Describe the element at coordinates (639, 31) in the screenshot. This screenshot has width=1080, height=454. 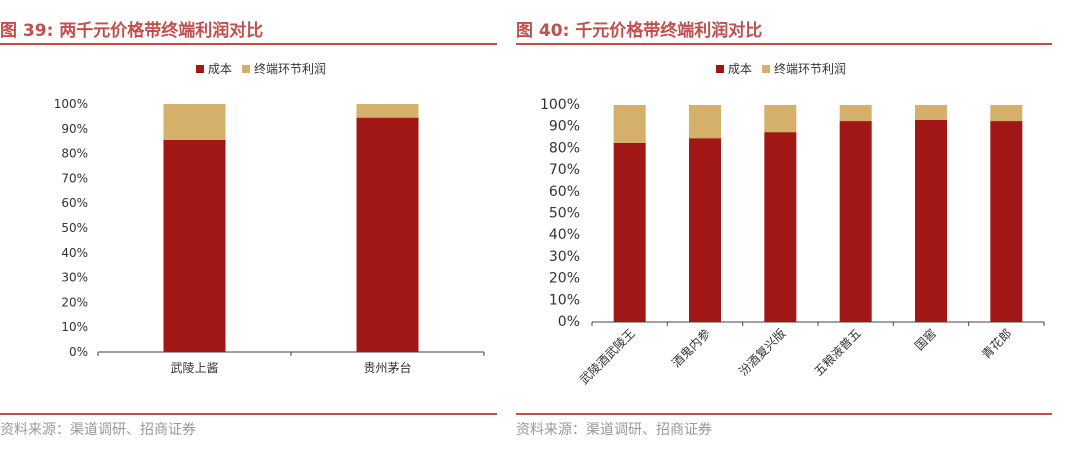
I see `figure-title: 图 40: 千元价格带终端利润对比` at that location.